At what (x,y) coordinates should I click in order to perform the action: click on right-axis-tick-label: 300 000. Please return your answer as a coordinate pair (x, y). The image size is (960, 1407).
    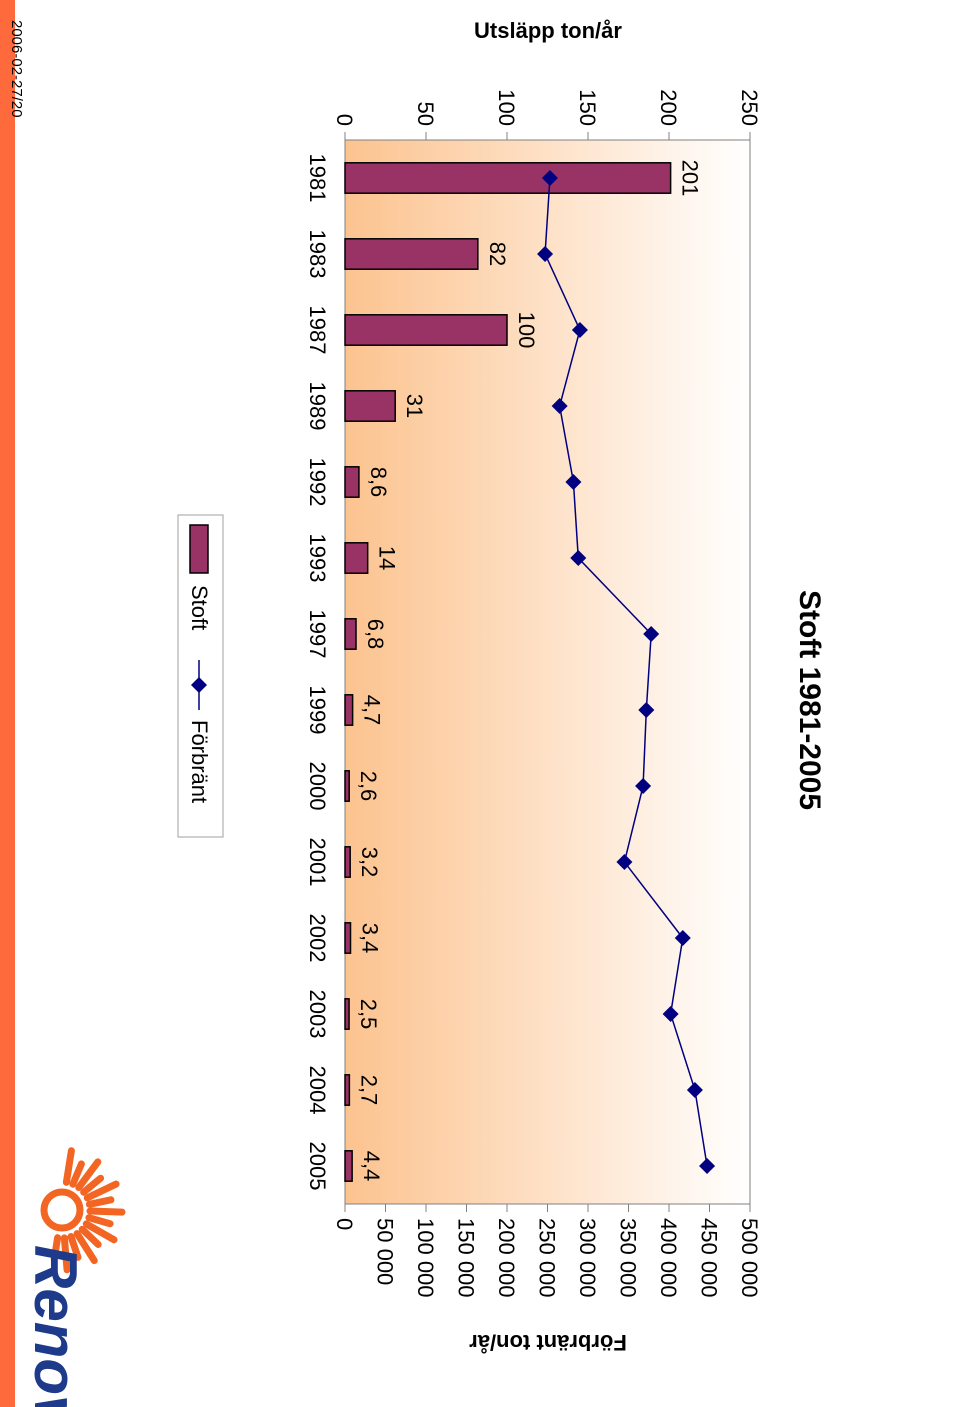
    Looking at the image, I should click on (587, 1258).